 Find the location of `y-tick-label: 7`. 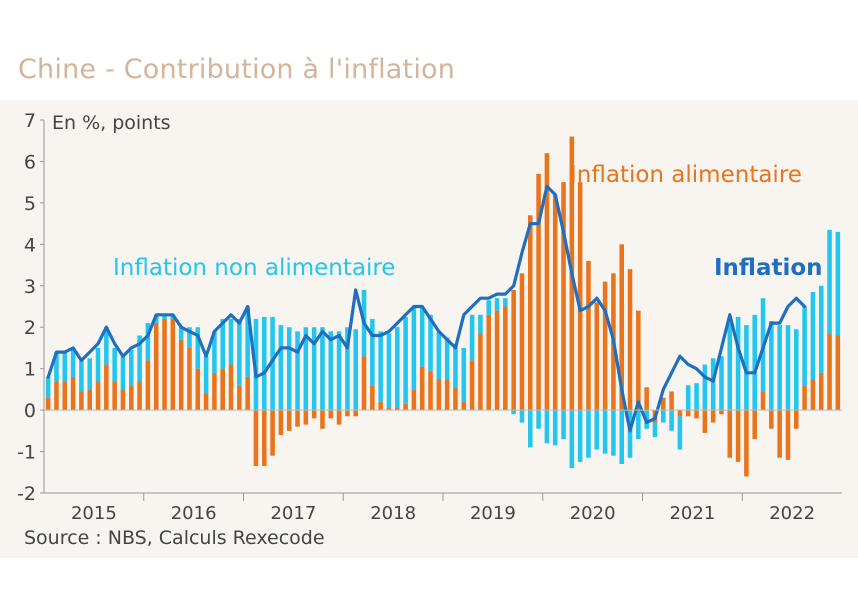

y-tick-label: 7 is located at coordinates (30, 121).